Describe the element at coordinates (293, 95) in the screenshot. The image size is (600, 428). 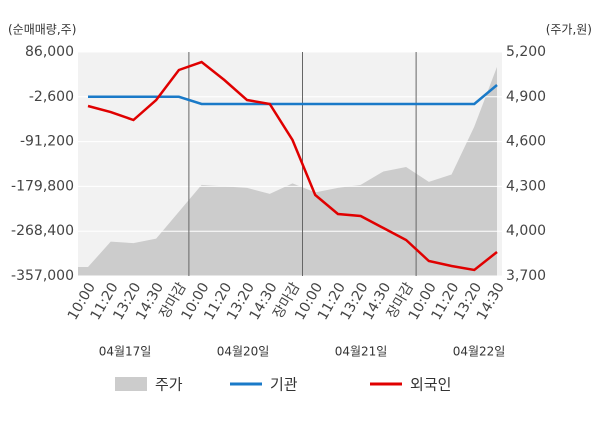
I see `series-line` at that location.